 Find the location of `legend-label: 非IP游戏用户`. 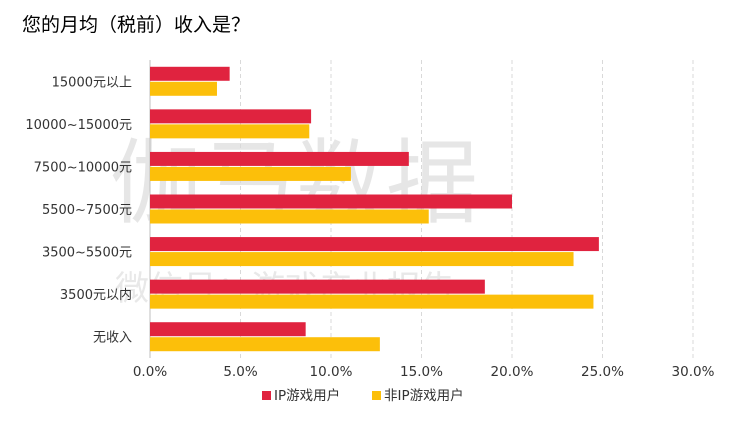

legend-label: 非IP游戏用户 is located at coordinates (424, 395).